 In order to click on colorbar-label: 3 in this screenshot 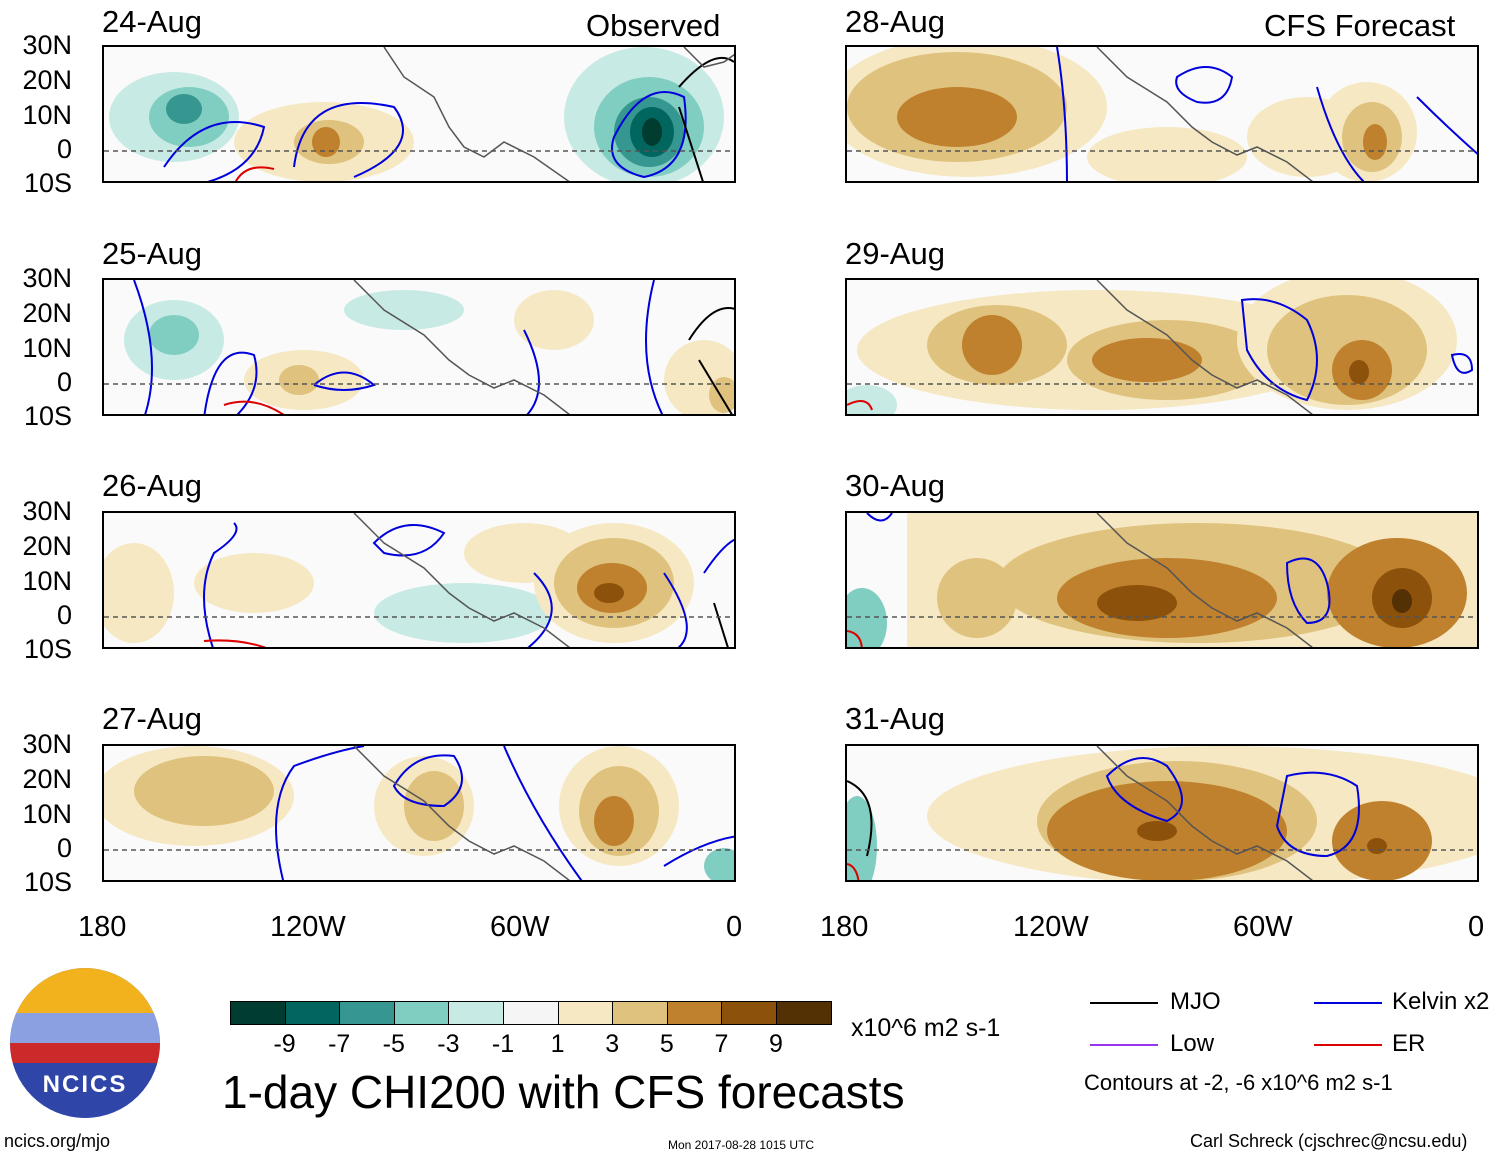, I will do `click(612, 1044)`.